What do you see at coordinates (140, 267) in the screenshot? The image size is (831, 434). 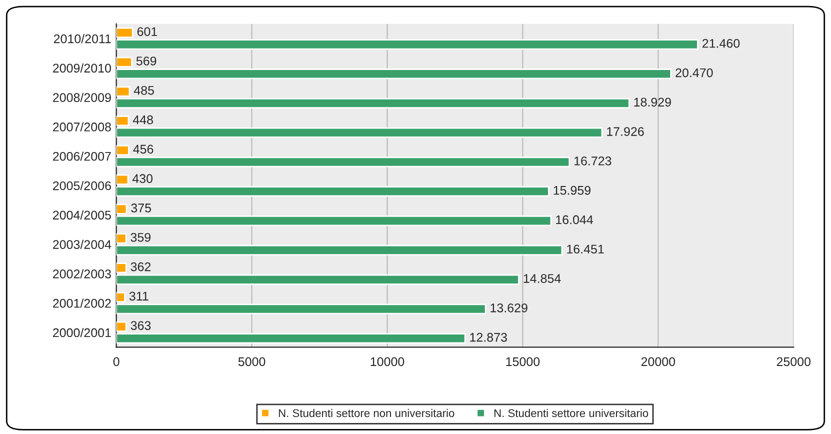 I see `data-label: 362` at bounding box center [140, 267].